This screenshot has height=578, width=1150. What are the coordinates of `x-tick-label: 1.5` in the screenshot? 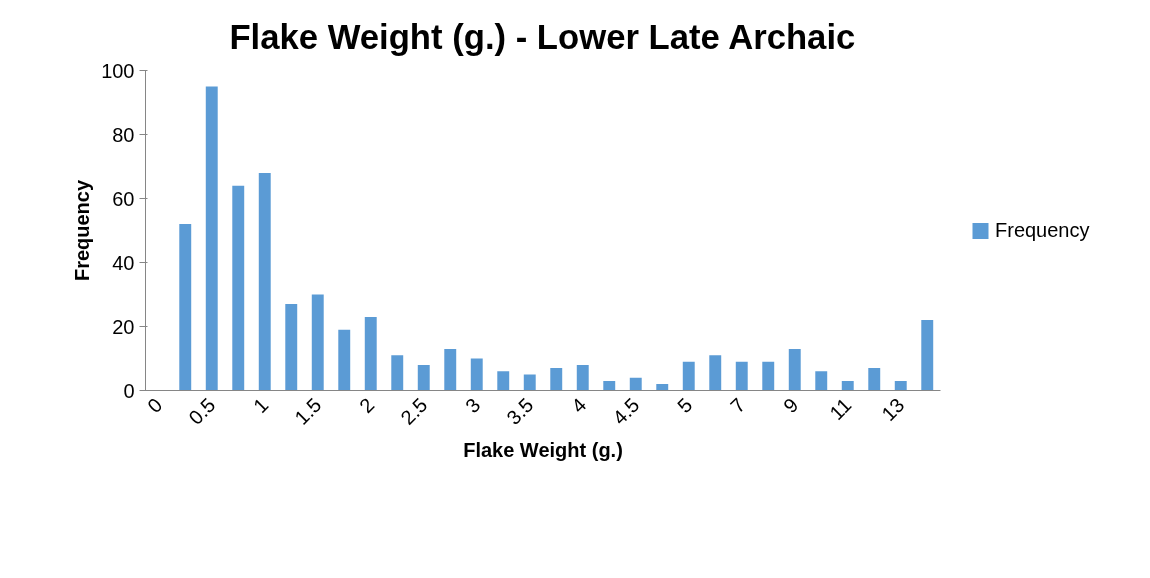 It's located at (308, 411).